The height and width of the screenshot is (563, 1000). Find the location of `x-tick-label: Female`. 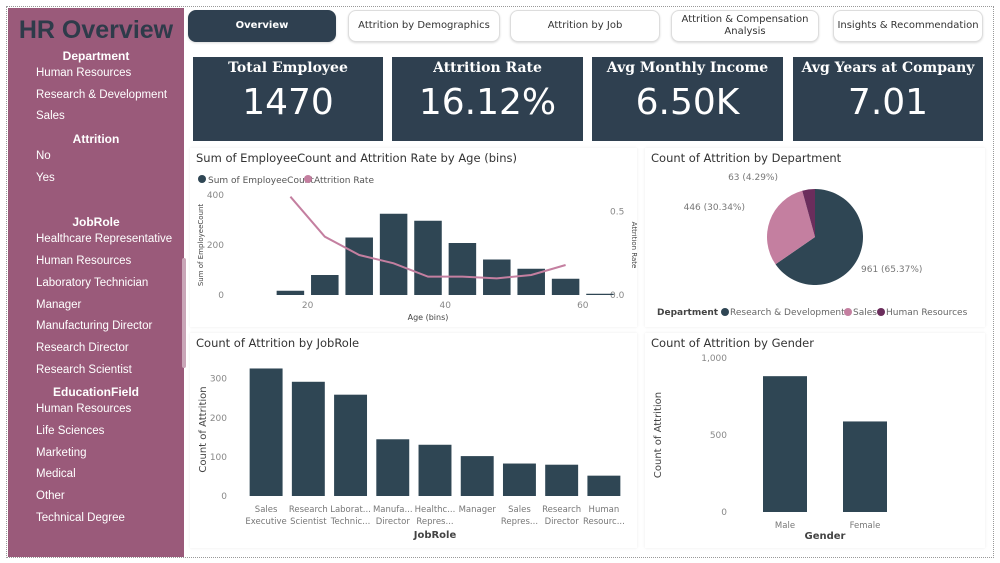

x-tick-label: Female is located at coordinates (865, 526).